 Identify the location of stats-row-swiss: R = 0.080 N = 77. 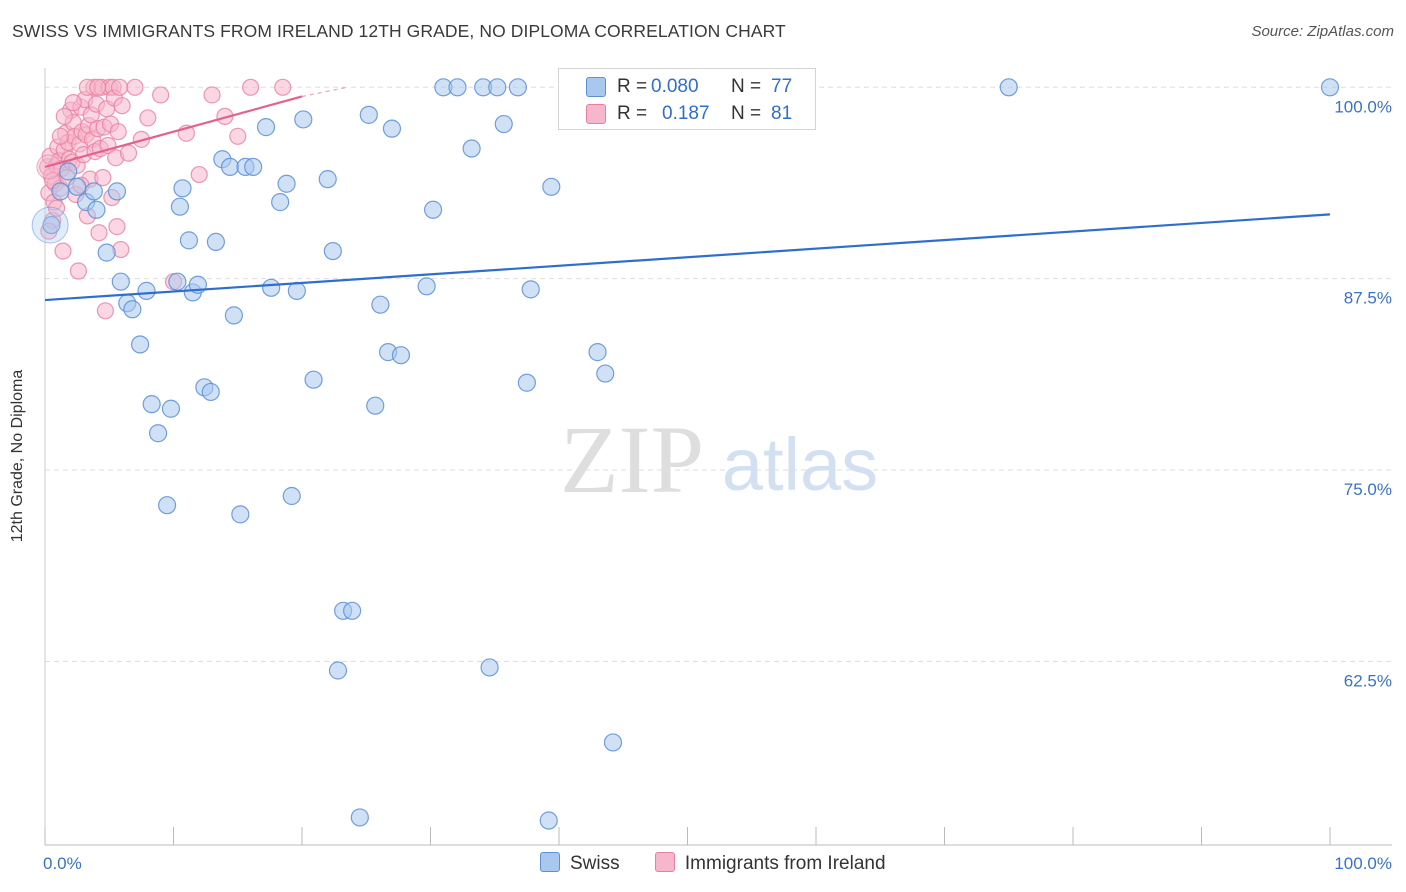
(687, 87).